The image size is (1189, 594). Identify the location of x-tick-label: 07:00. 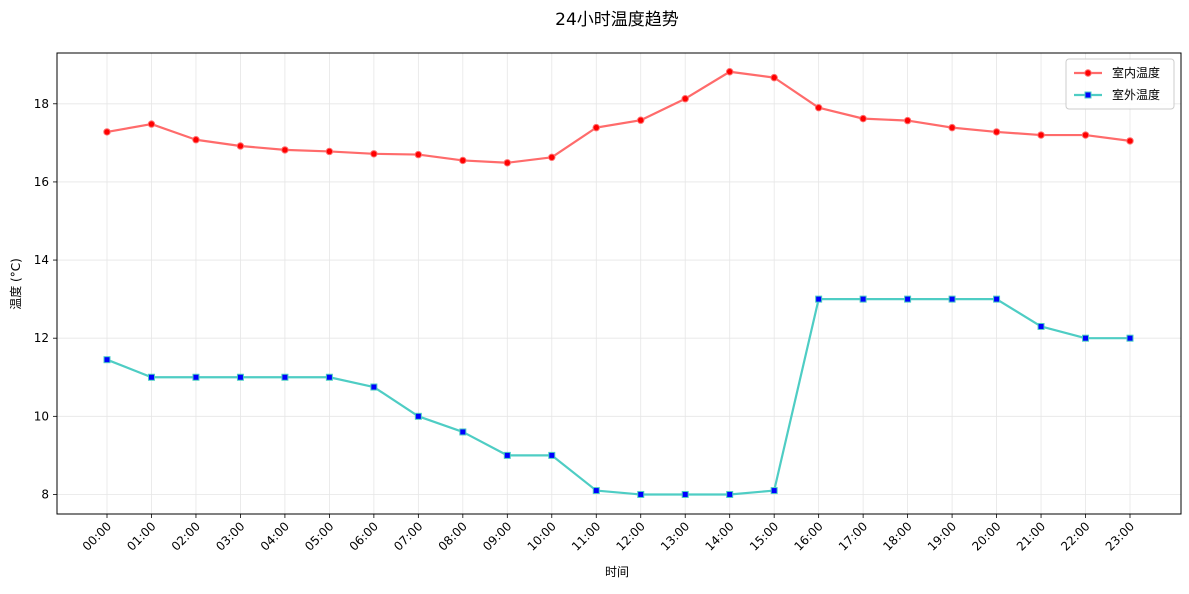
(408, 536).